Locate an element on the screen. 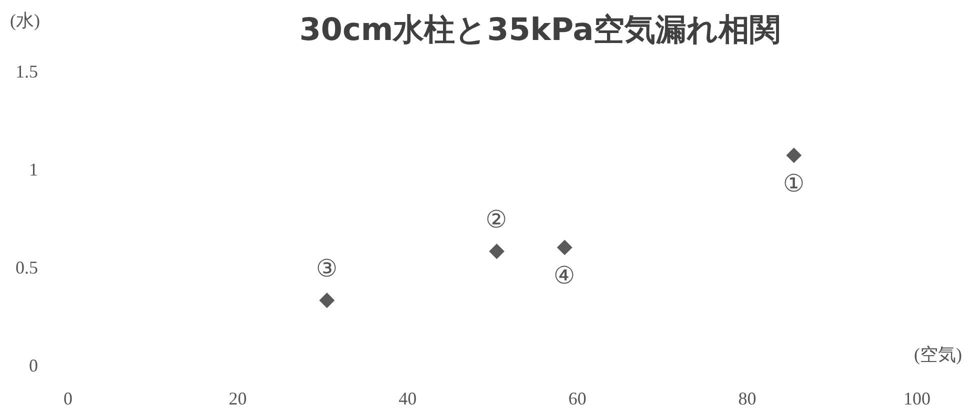 The width and height of the screenshot is (968, 411). annotation: ② is located at coordinates (497, 221).